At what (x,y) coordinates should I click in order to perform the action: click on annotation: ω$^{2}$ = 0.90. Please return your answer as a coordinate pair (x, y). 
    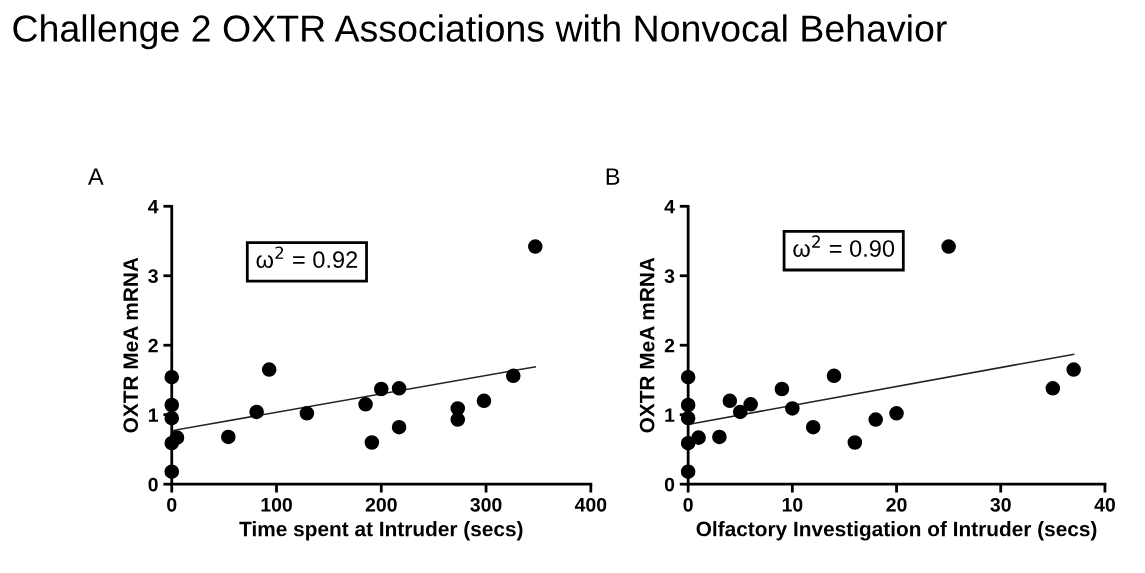
    Looking at the image, I should click on (844, 246).